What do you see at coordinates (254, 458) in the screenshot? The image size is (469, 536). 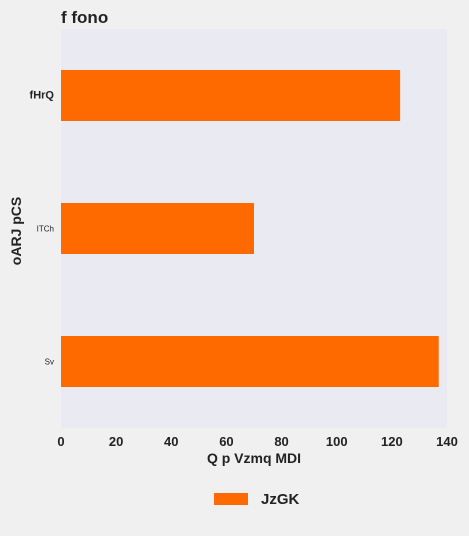 I see `x-axis-title: Q p Vzmq MDI` at bounding box center [254, 458].